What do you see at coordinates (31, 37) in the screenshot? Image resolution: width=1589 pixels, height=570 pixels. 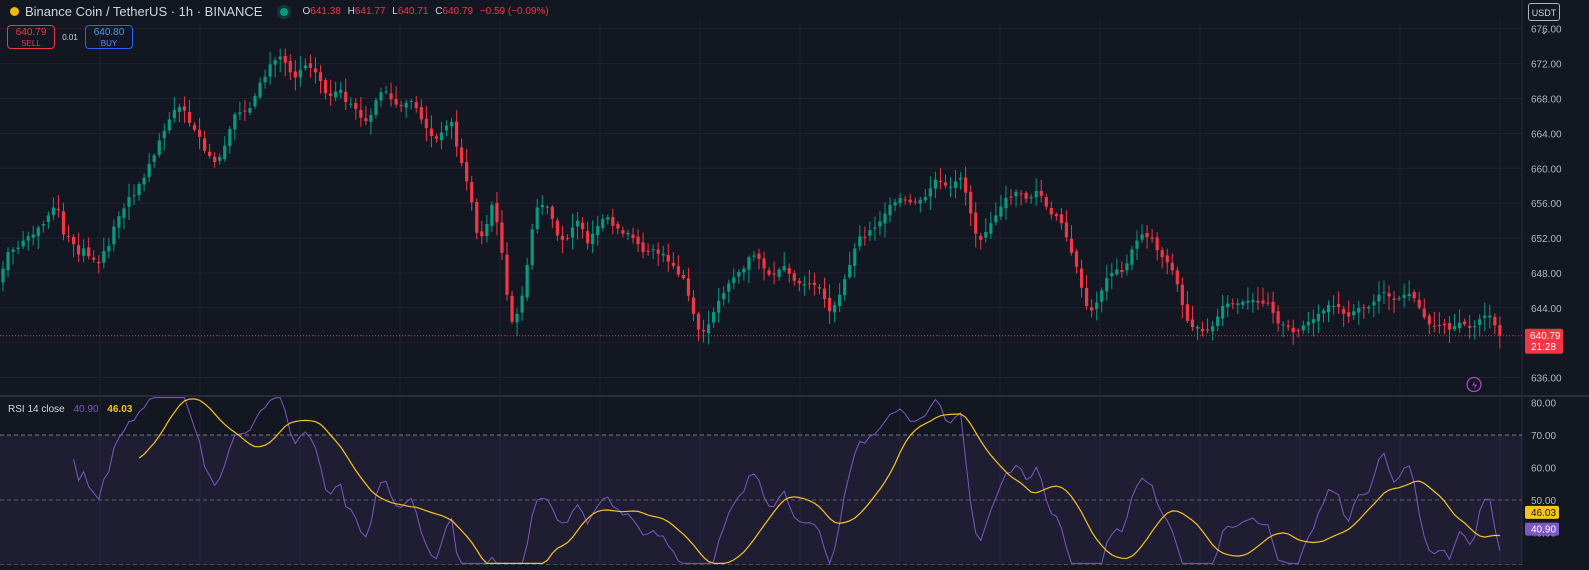 I see `sell-button: 640.79 SELL` at bounding box center [31, 37].